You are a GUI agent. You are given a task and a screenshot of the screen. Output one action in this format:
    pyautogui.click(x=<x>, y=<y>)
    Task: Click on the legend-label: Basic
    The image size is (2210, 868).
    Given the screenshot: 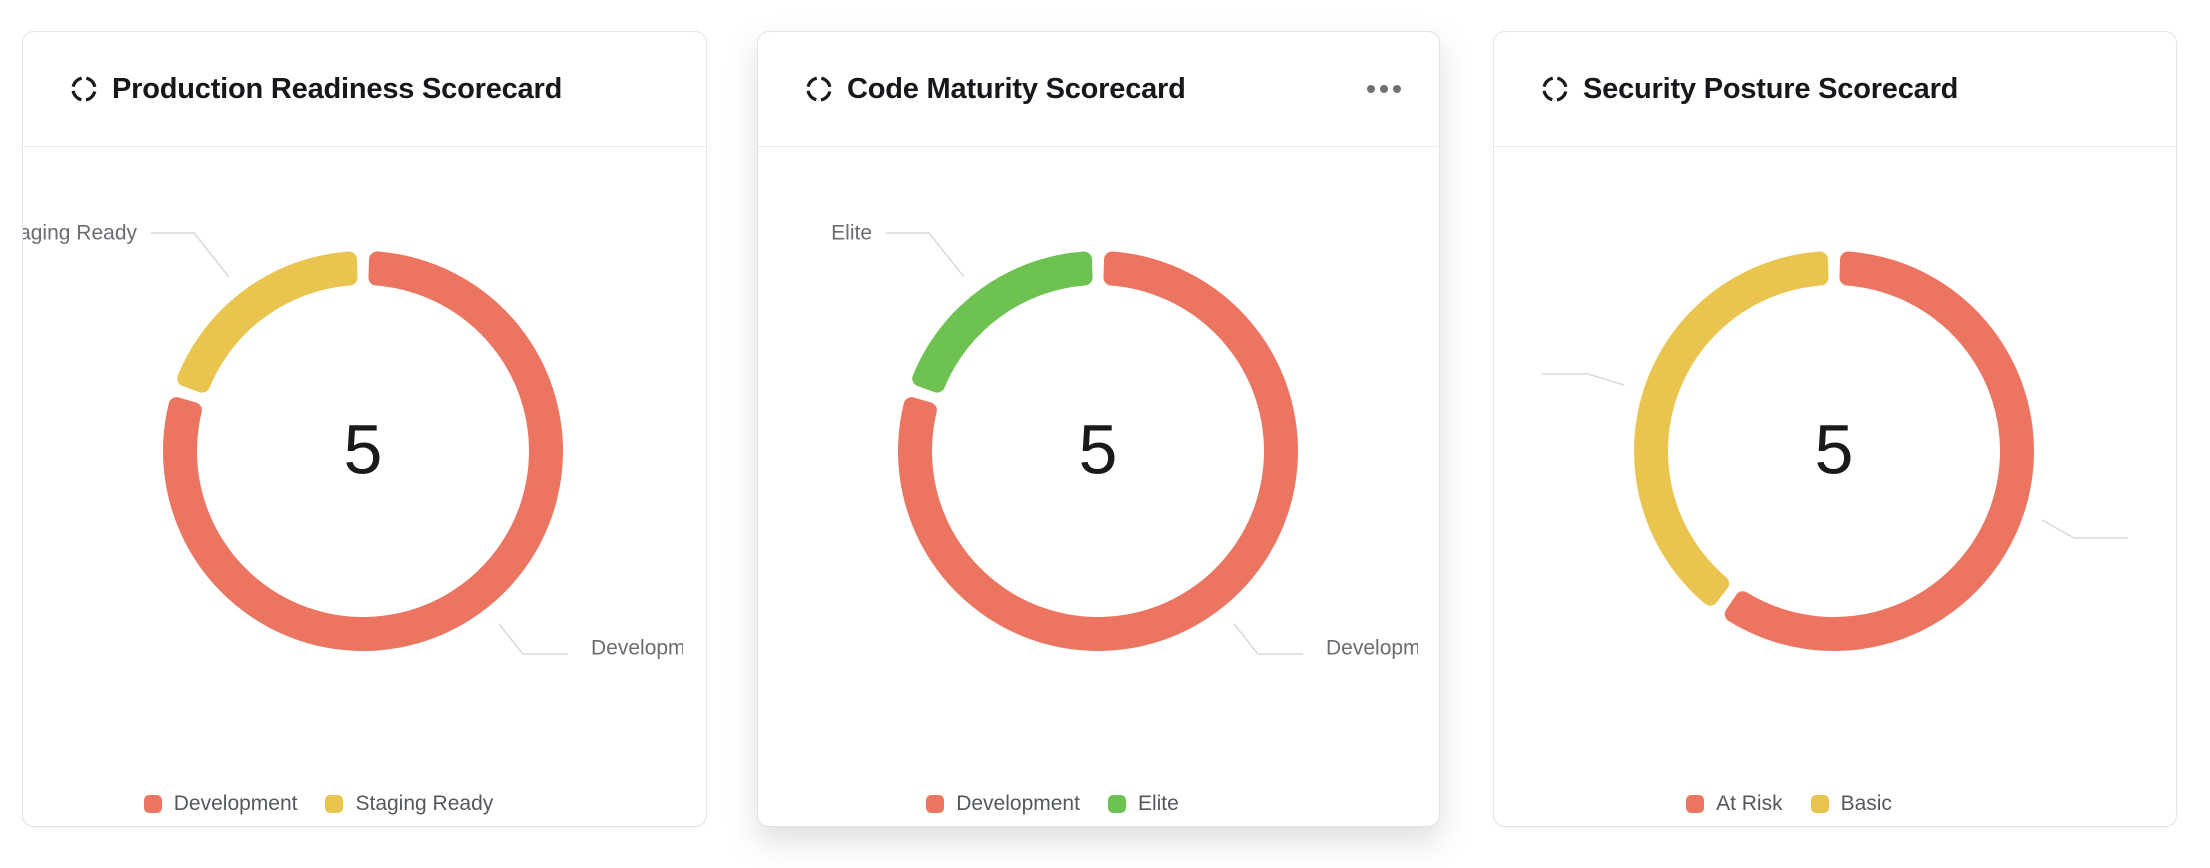 What is the action you would take?
    pyautogui.click(x=1866, y=803)
    